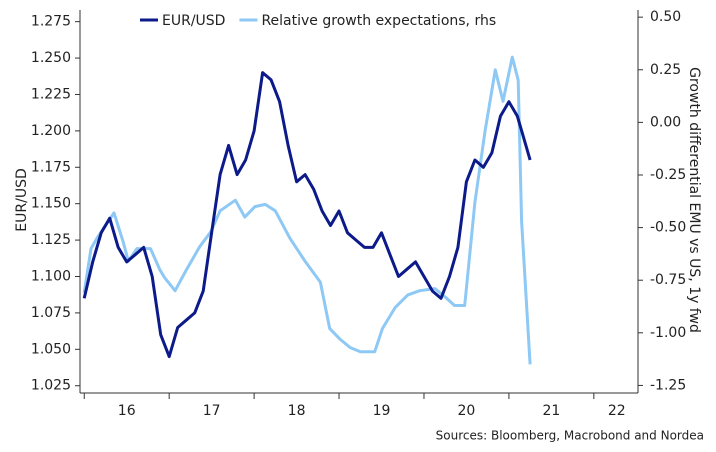  Describe the element at coordinates (51, 349) in the screenshot. I see `y-tick-label: 1.050` at that location.